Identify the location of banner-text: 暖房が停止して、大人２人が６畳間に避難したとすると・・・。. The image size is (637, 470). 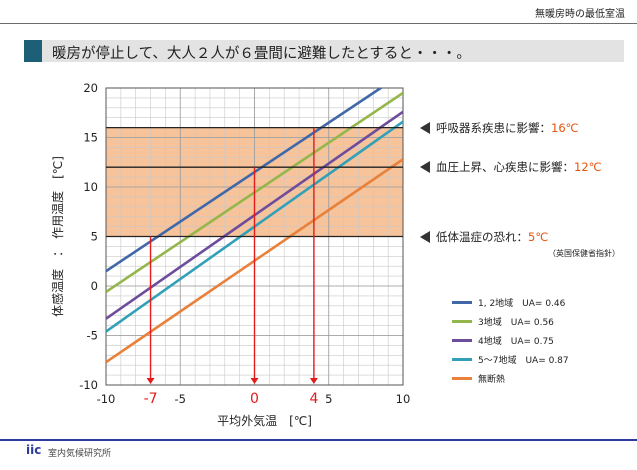
(261, 54).